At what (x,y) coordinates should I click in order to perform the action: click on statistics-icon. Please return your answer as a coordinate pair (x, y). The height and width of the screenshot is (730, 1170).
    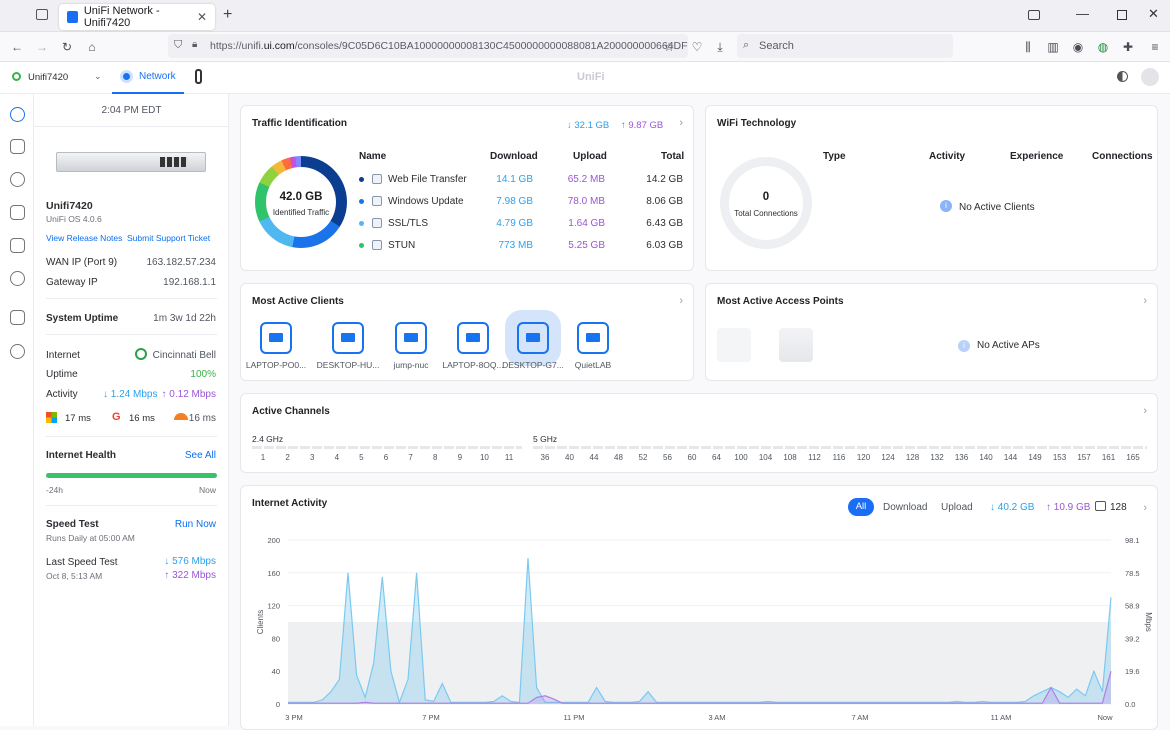
    Looking at the image, I should click on (17, 245).